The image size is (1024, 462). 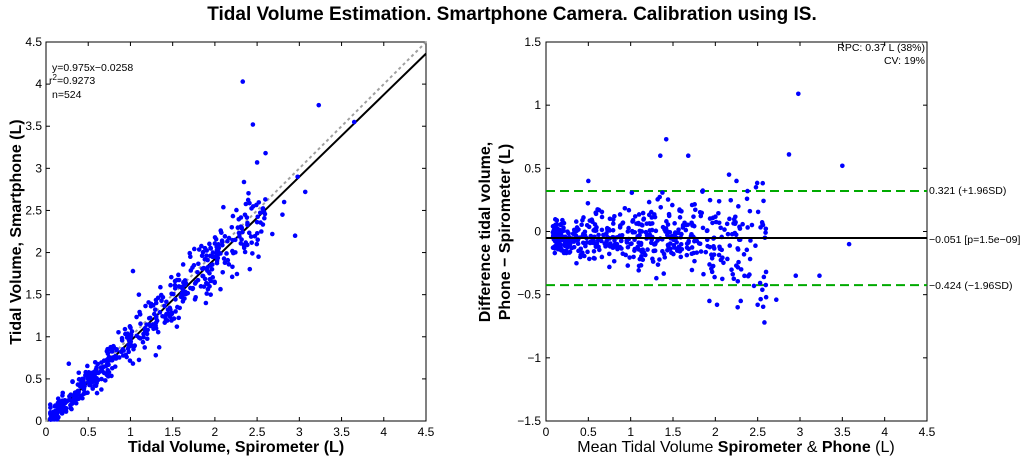 What do you see at coordinates (673, 432) in the screenshot?
I see `bland-altman-x-tick-label: 1.5` at bounding box center [673, 432].